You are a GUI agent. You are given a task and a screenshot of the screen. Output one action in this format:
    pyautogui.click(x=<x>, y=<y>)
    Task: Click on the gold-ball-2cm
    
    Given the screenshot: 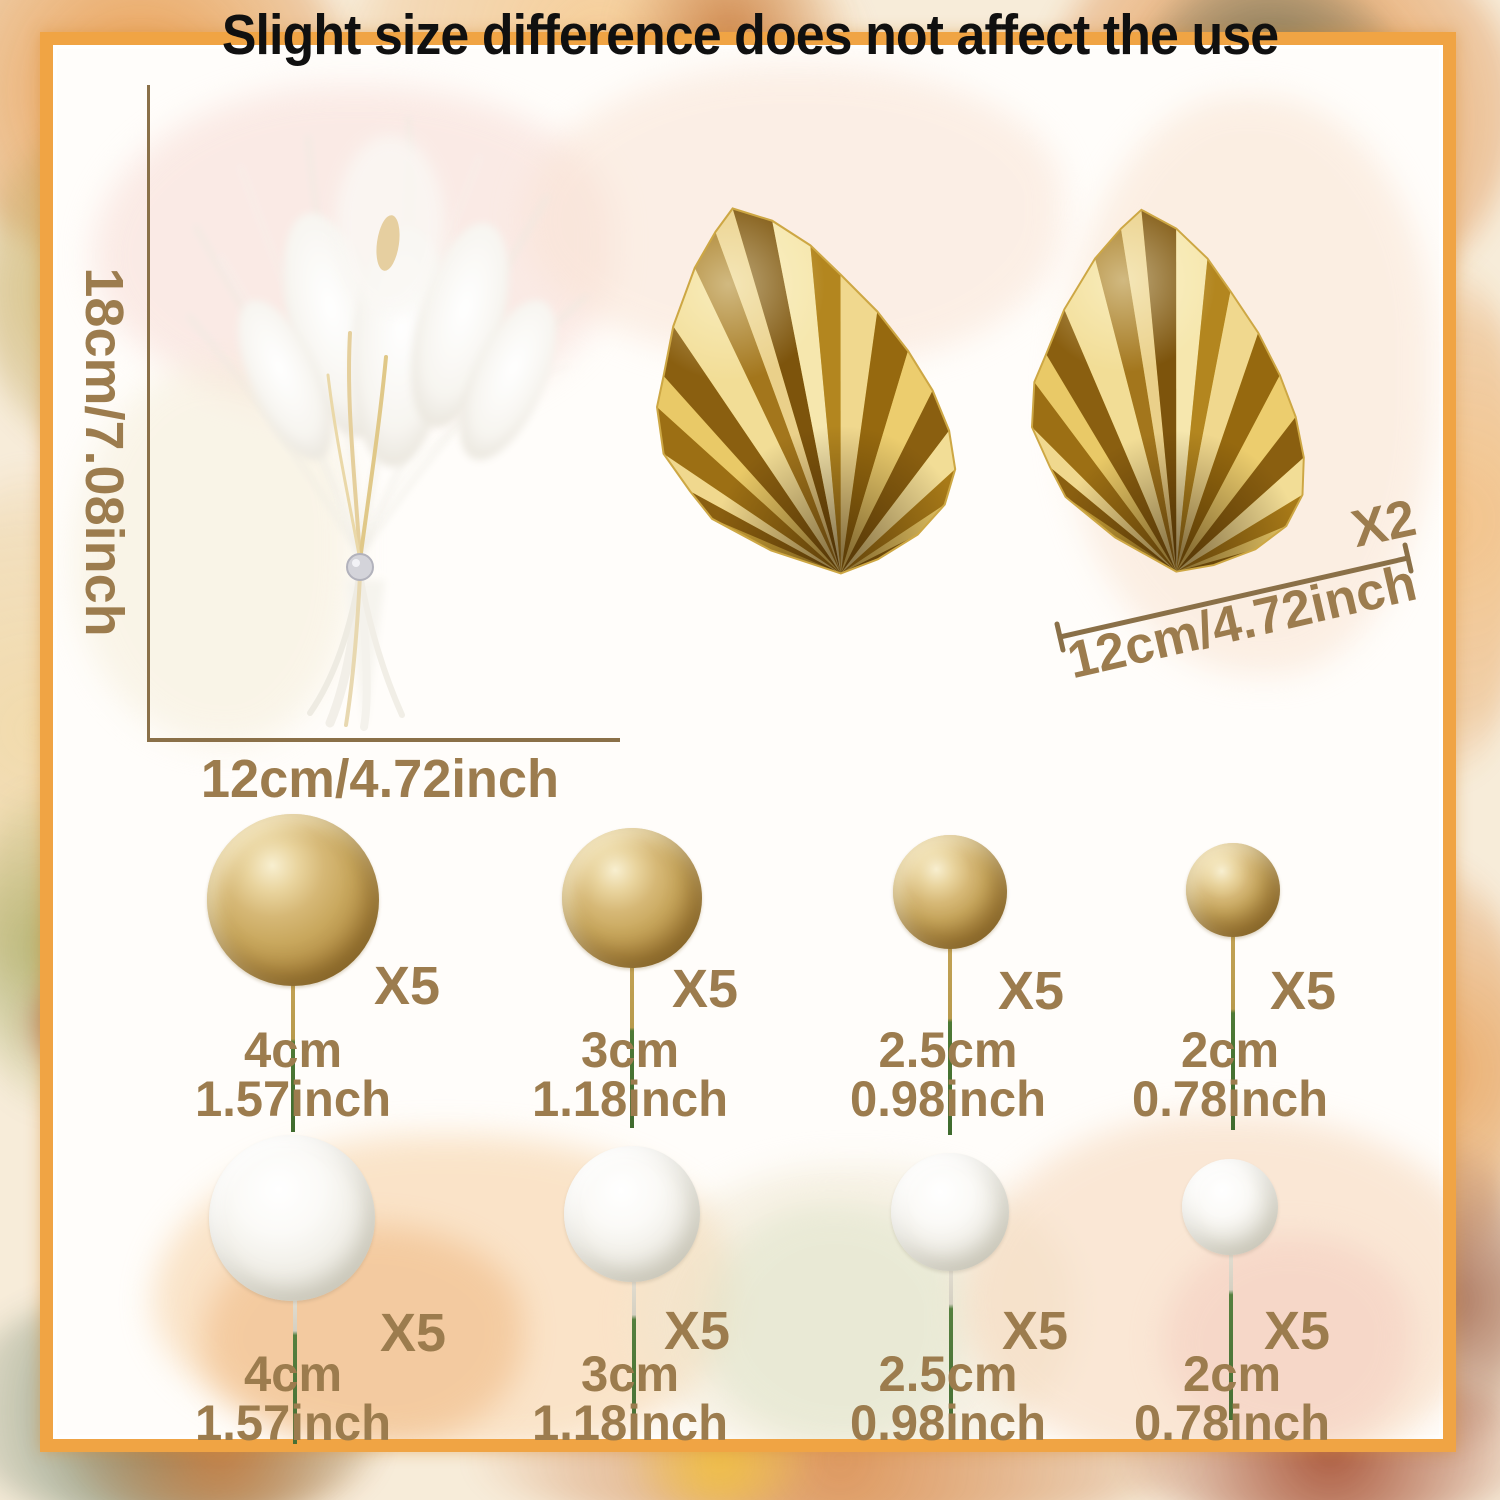 What is the action you would take?
    pyautogui.click(x=1233, y=890)
    